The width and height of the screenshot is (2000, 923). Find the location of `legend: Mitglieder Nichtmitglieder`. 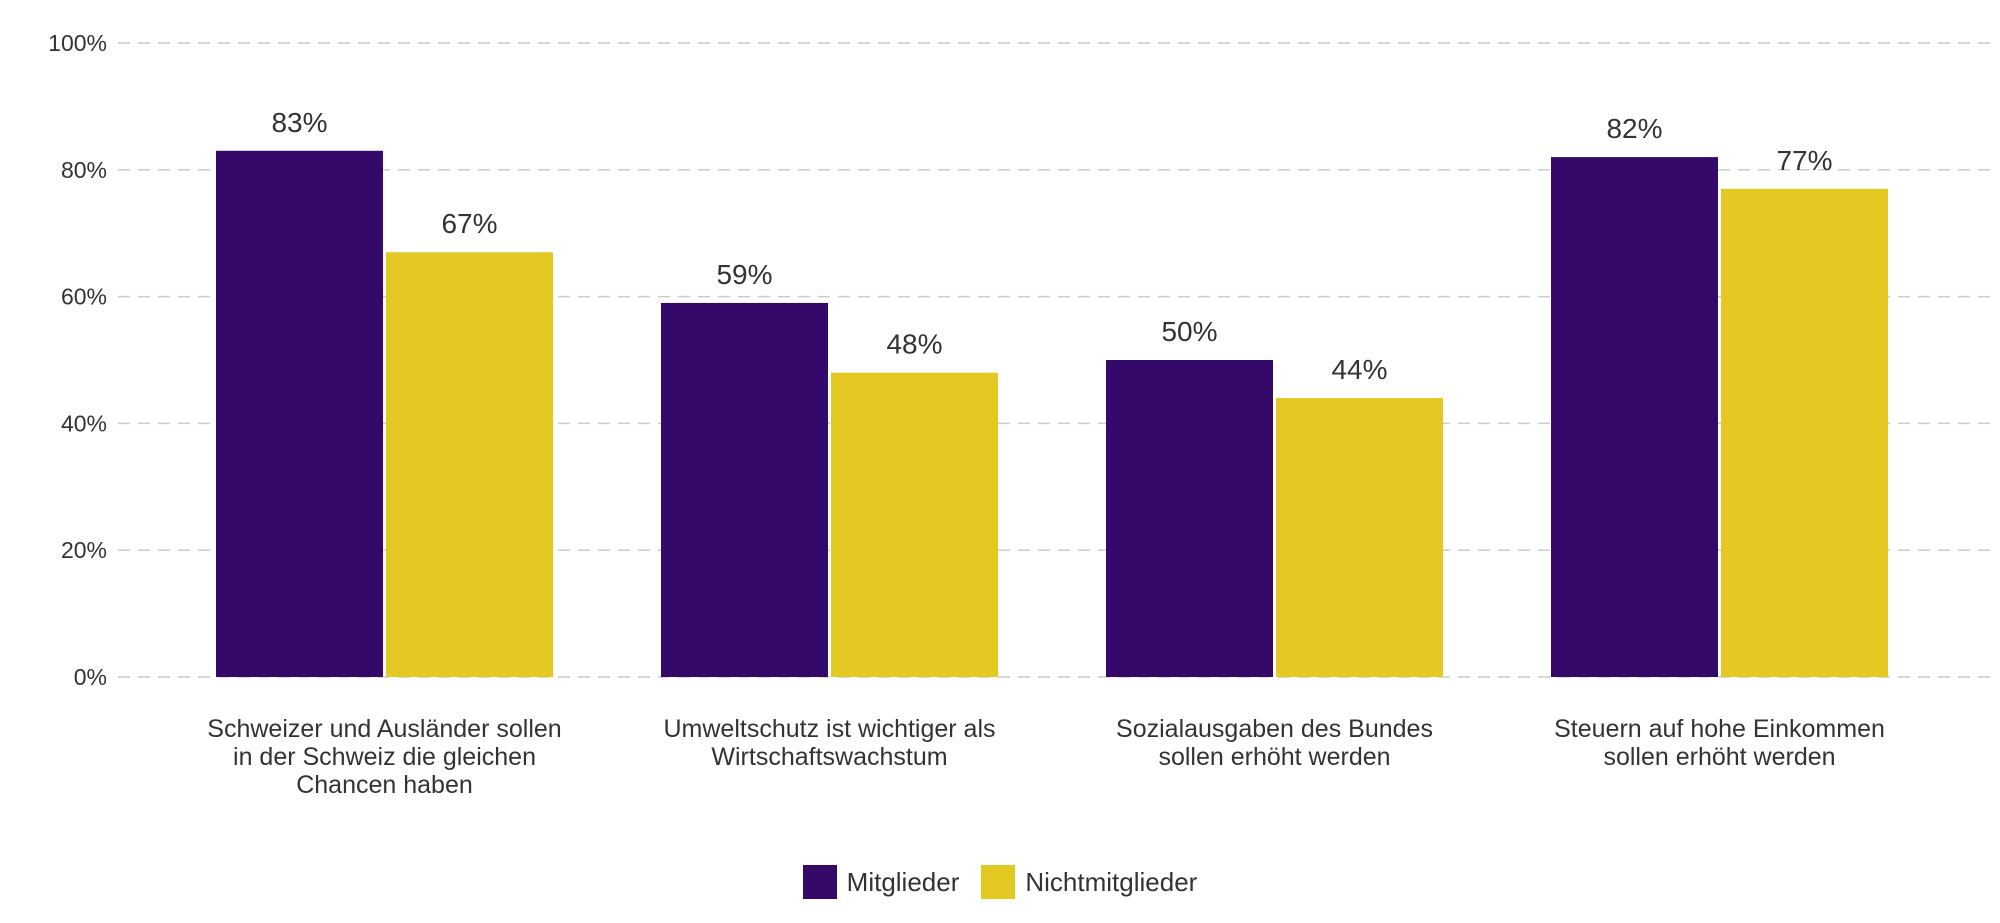

legend: Mitglieder Nichtmitglieder is located at coordinates (1000, 882).